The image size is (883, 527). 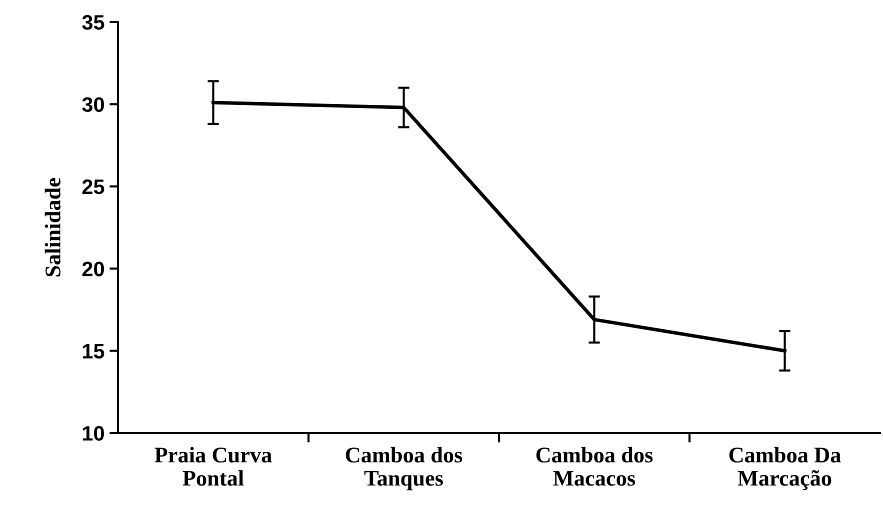 What do you see at coordinates (404, 468) in the screenshot?
I see `x-tick-label: Camboa dos Tanques` at bounding box center [404, 468].